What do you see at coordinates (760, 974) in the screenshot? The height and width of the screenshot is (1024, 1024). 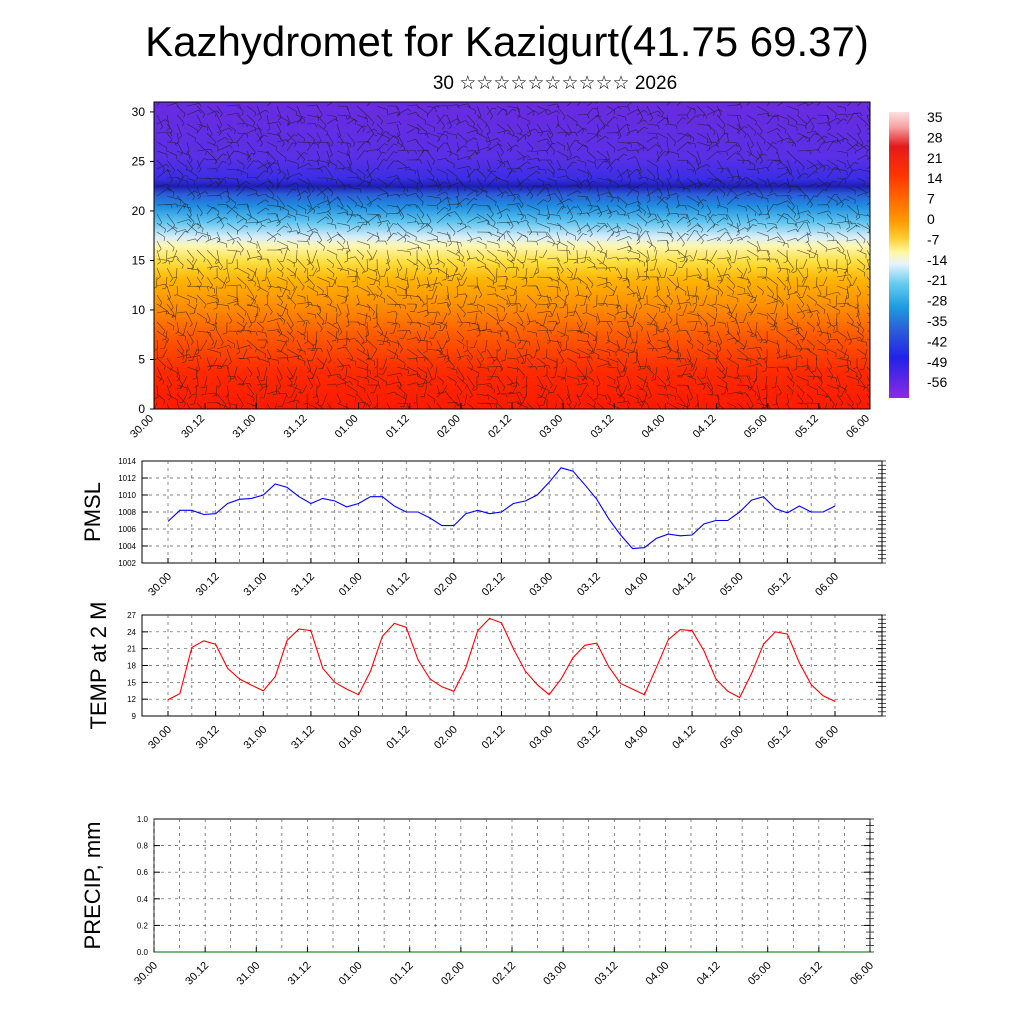 I see `precip-x-tick-label: 05.00` at bounding box center [760, 974].